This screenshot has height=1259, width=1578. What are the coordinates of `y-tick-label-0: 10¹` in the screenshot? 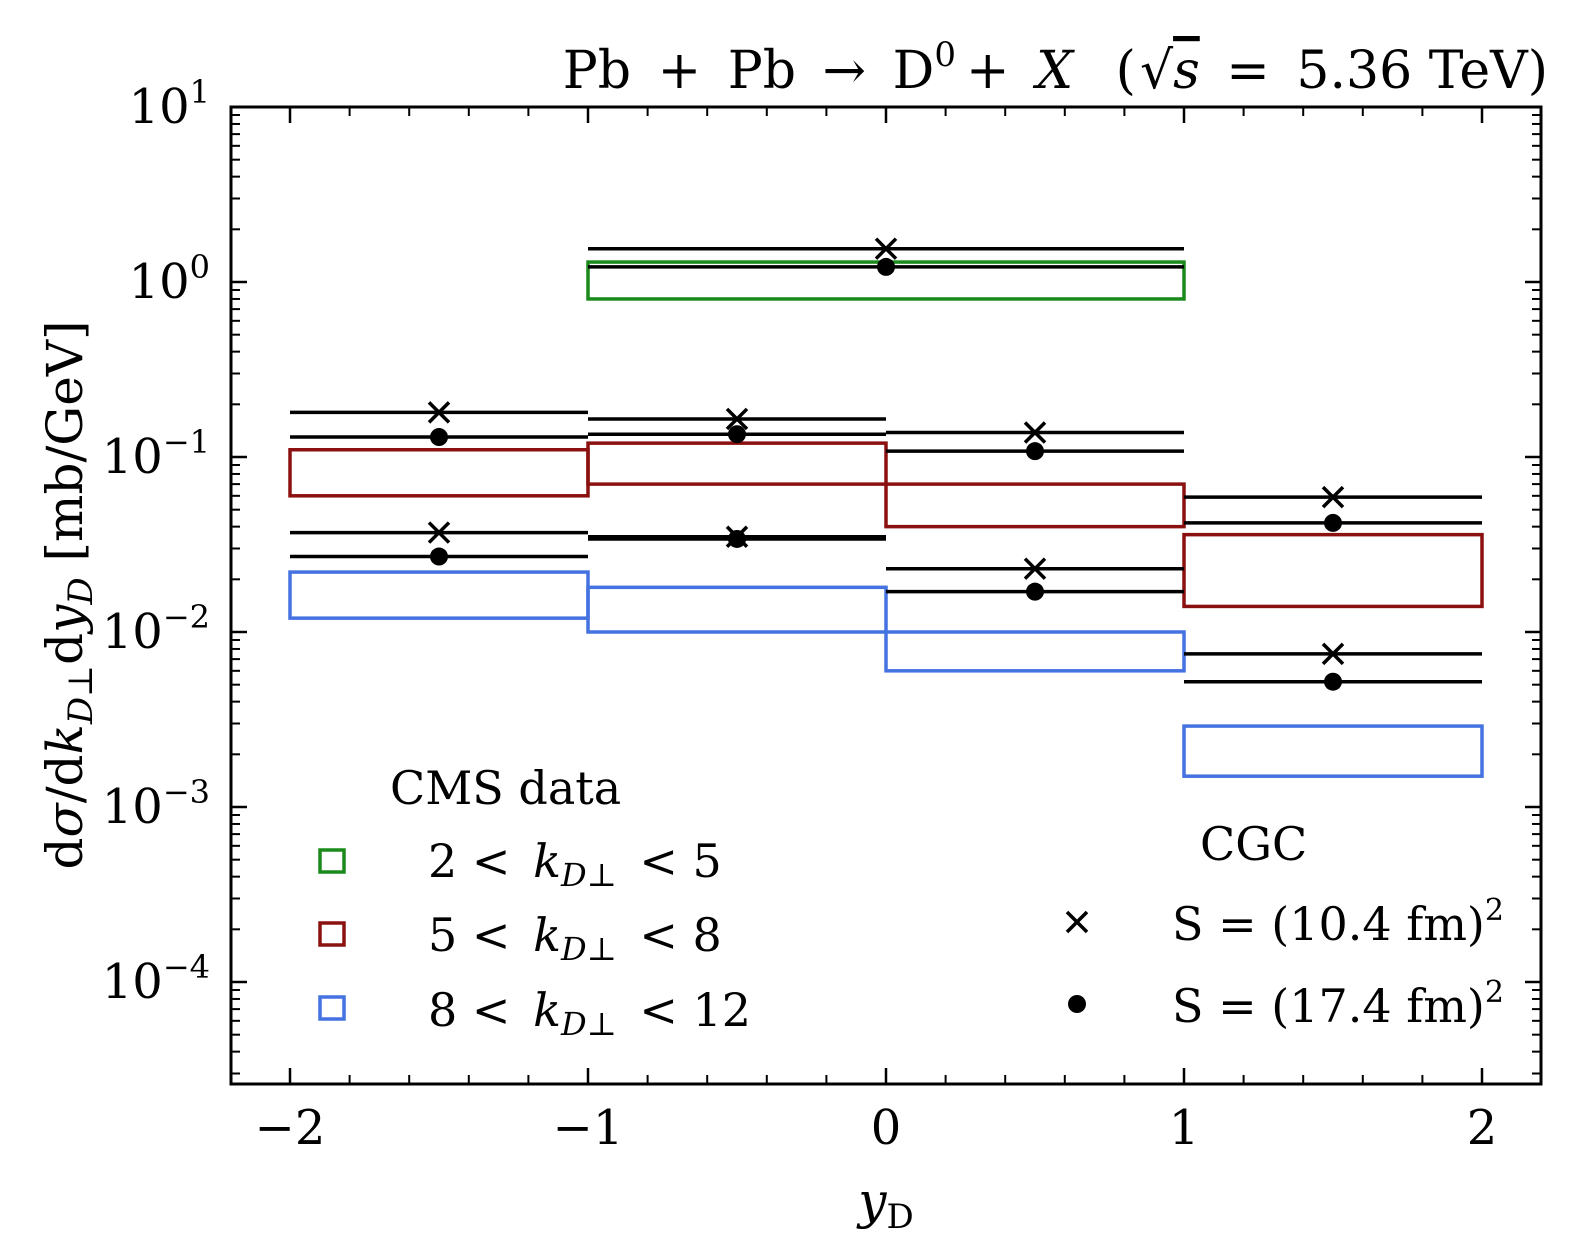 It's located at (169, 104).